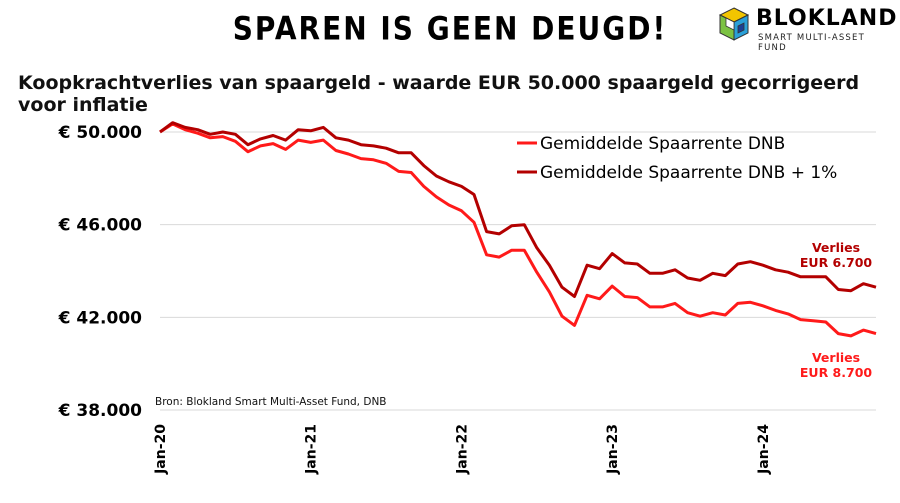  I want to click on x-tick-label: Jan-23, so click(613, 449).